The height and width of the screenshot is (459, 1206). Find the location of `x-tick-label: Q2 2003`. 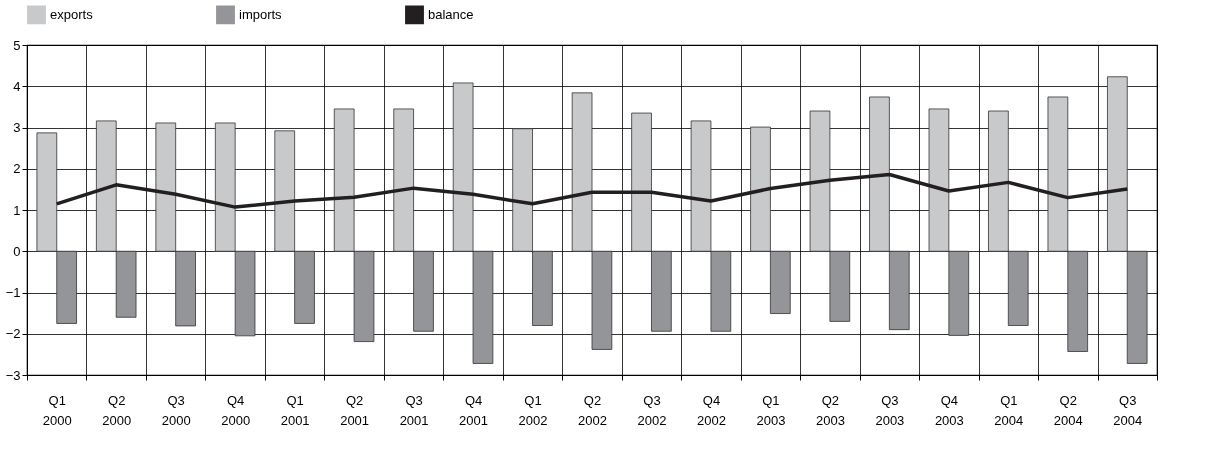

x-tick-label: Q2 2003 is located at coordinates (830, 410).